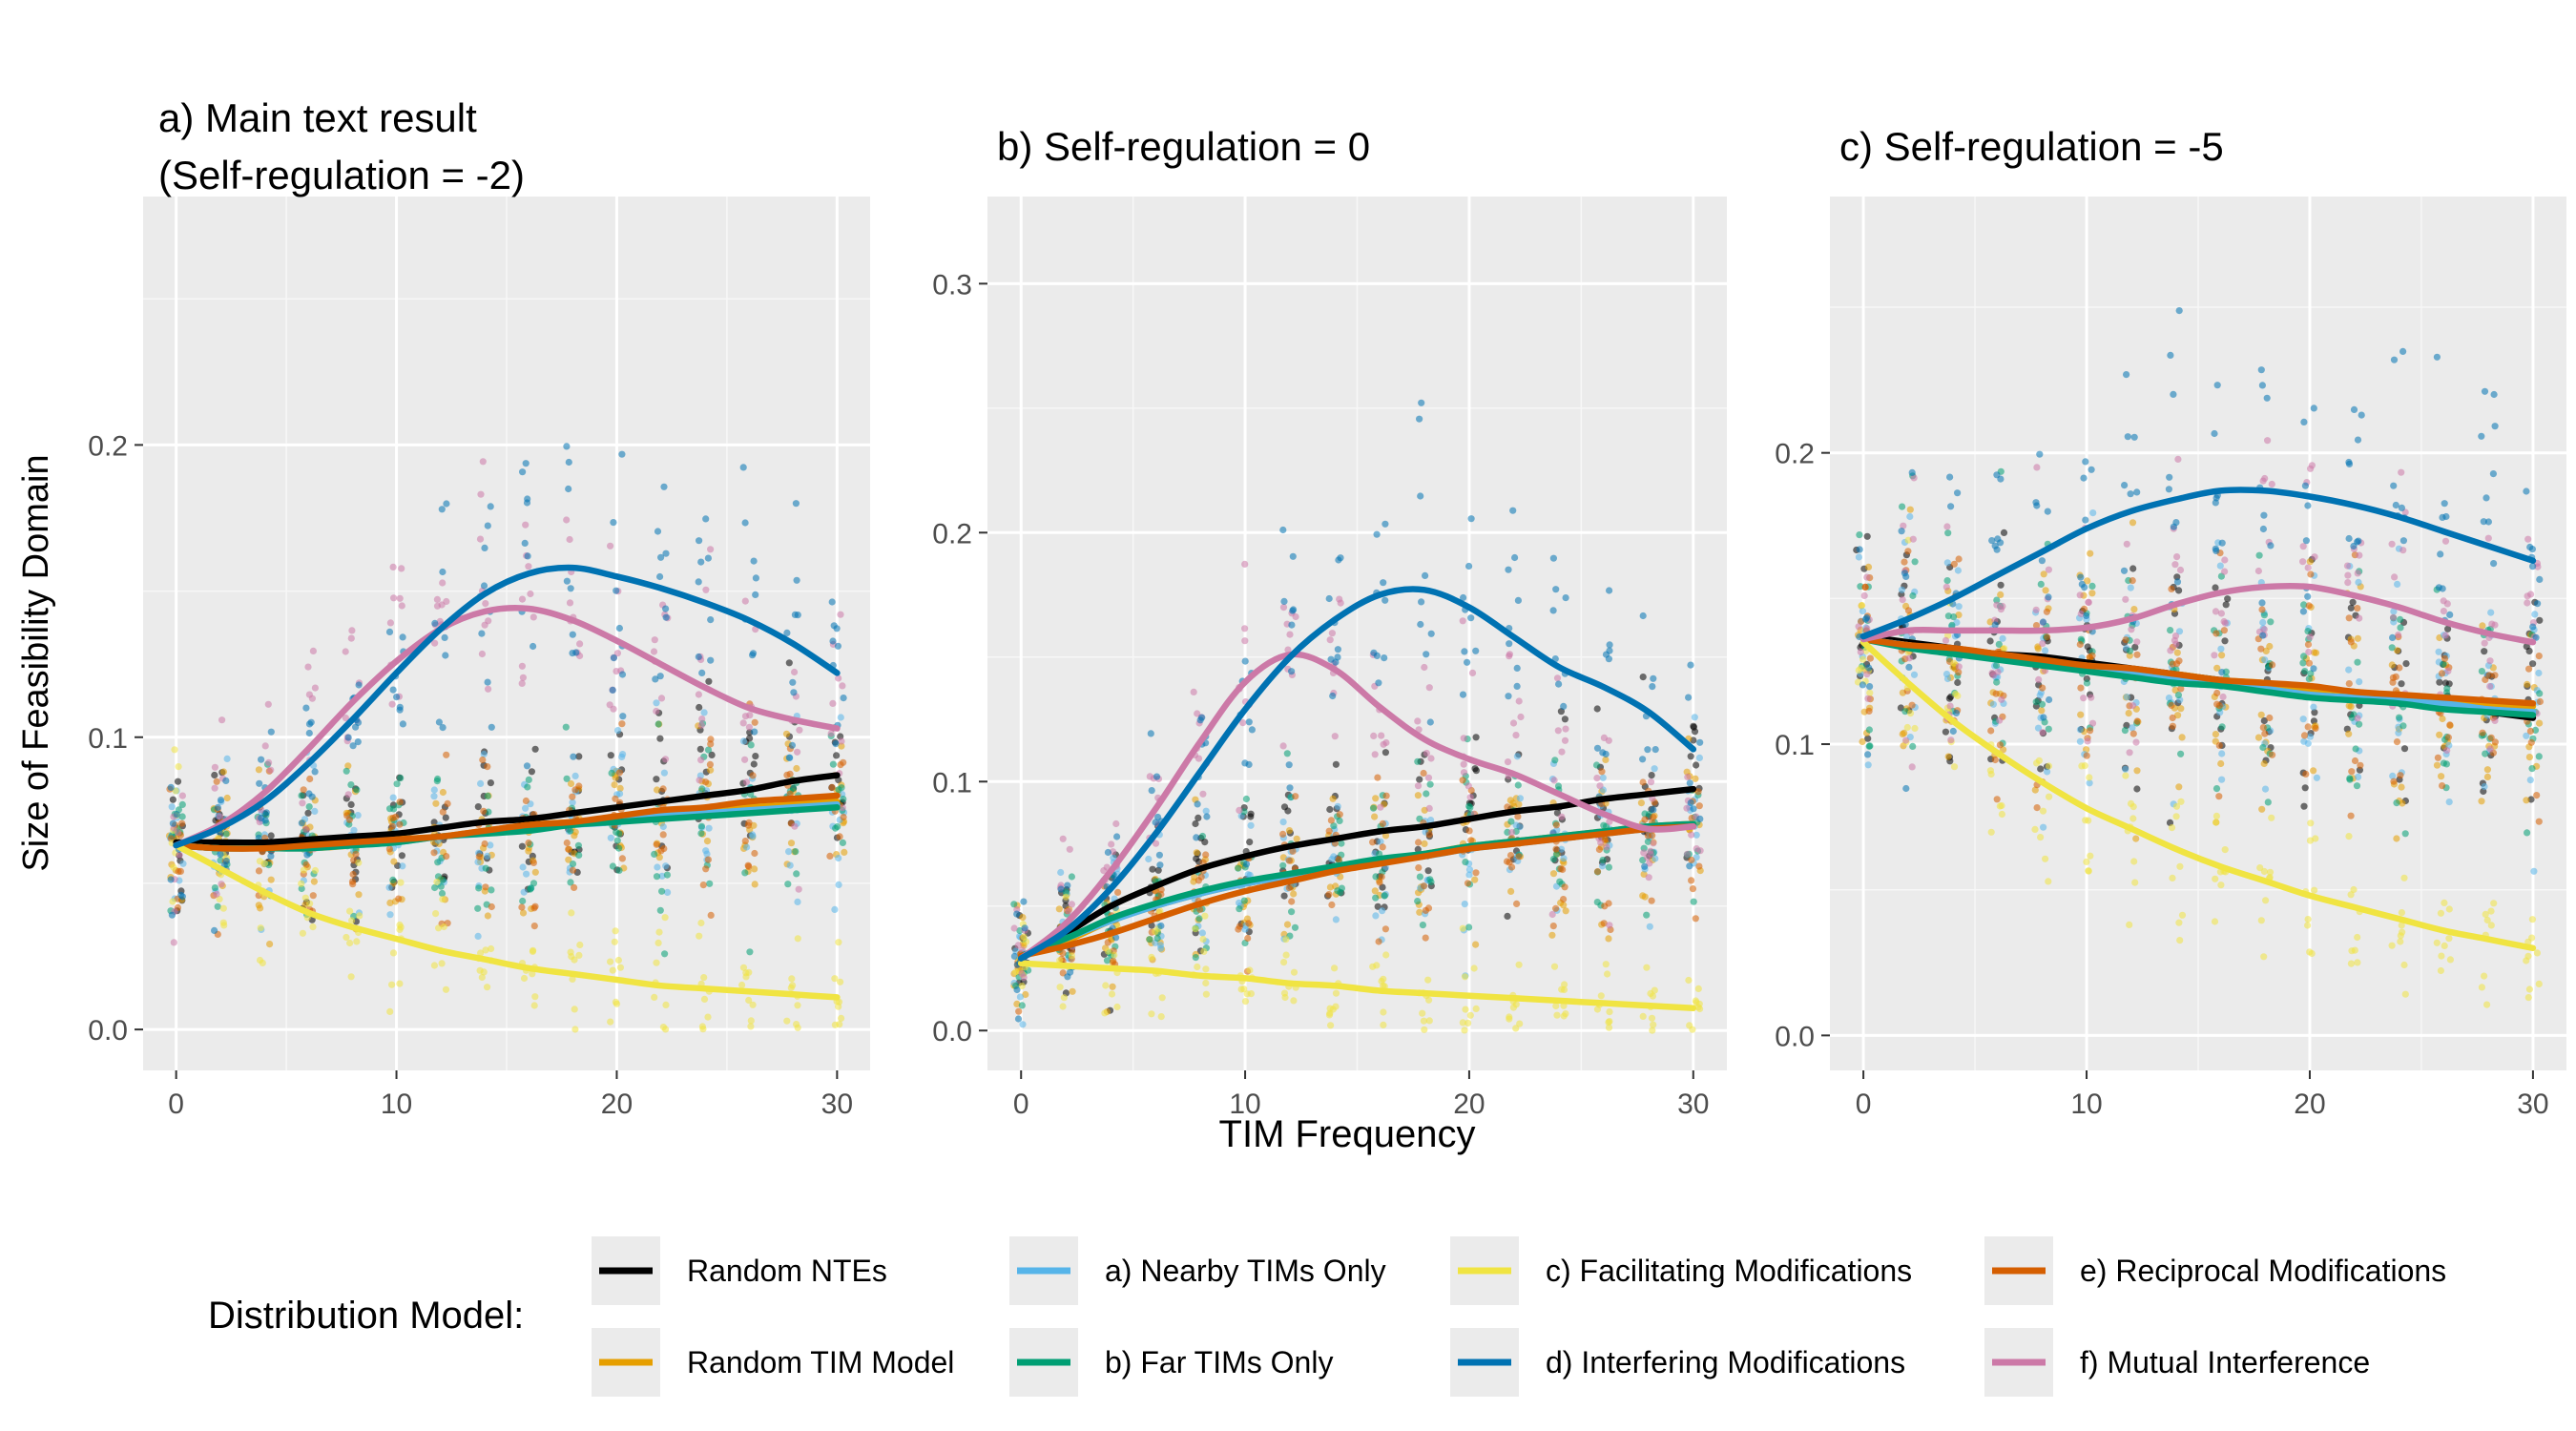 The height and width of the screenshot is (1431, 2576). What do you see at coordinates (1219, 1362) in the screenshot?
I see `legend-label: b) Far TIMs Only` at bounding box center [1219, 1362].